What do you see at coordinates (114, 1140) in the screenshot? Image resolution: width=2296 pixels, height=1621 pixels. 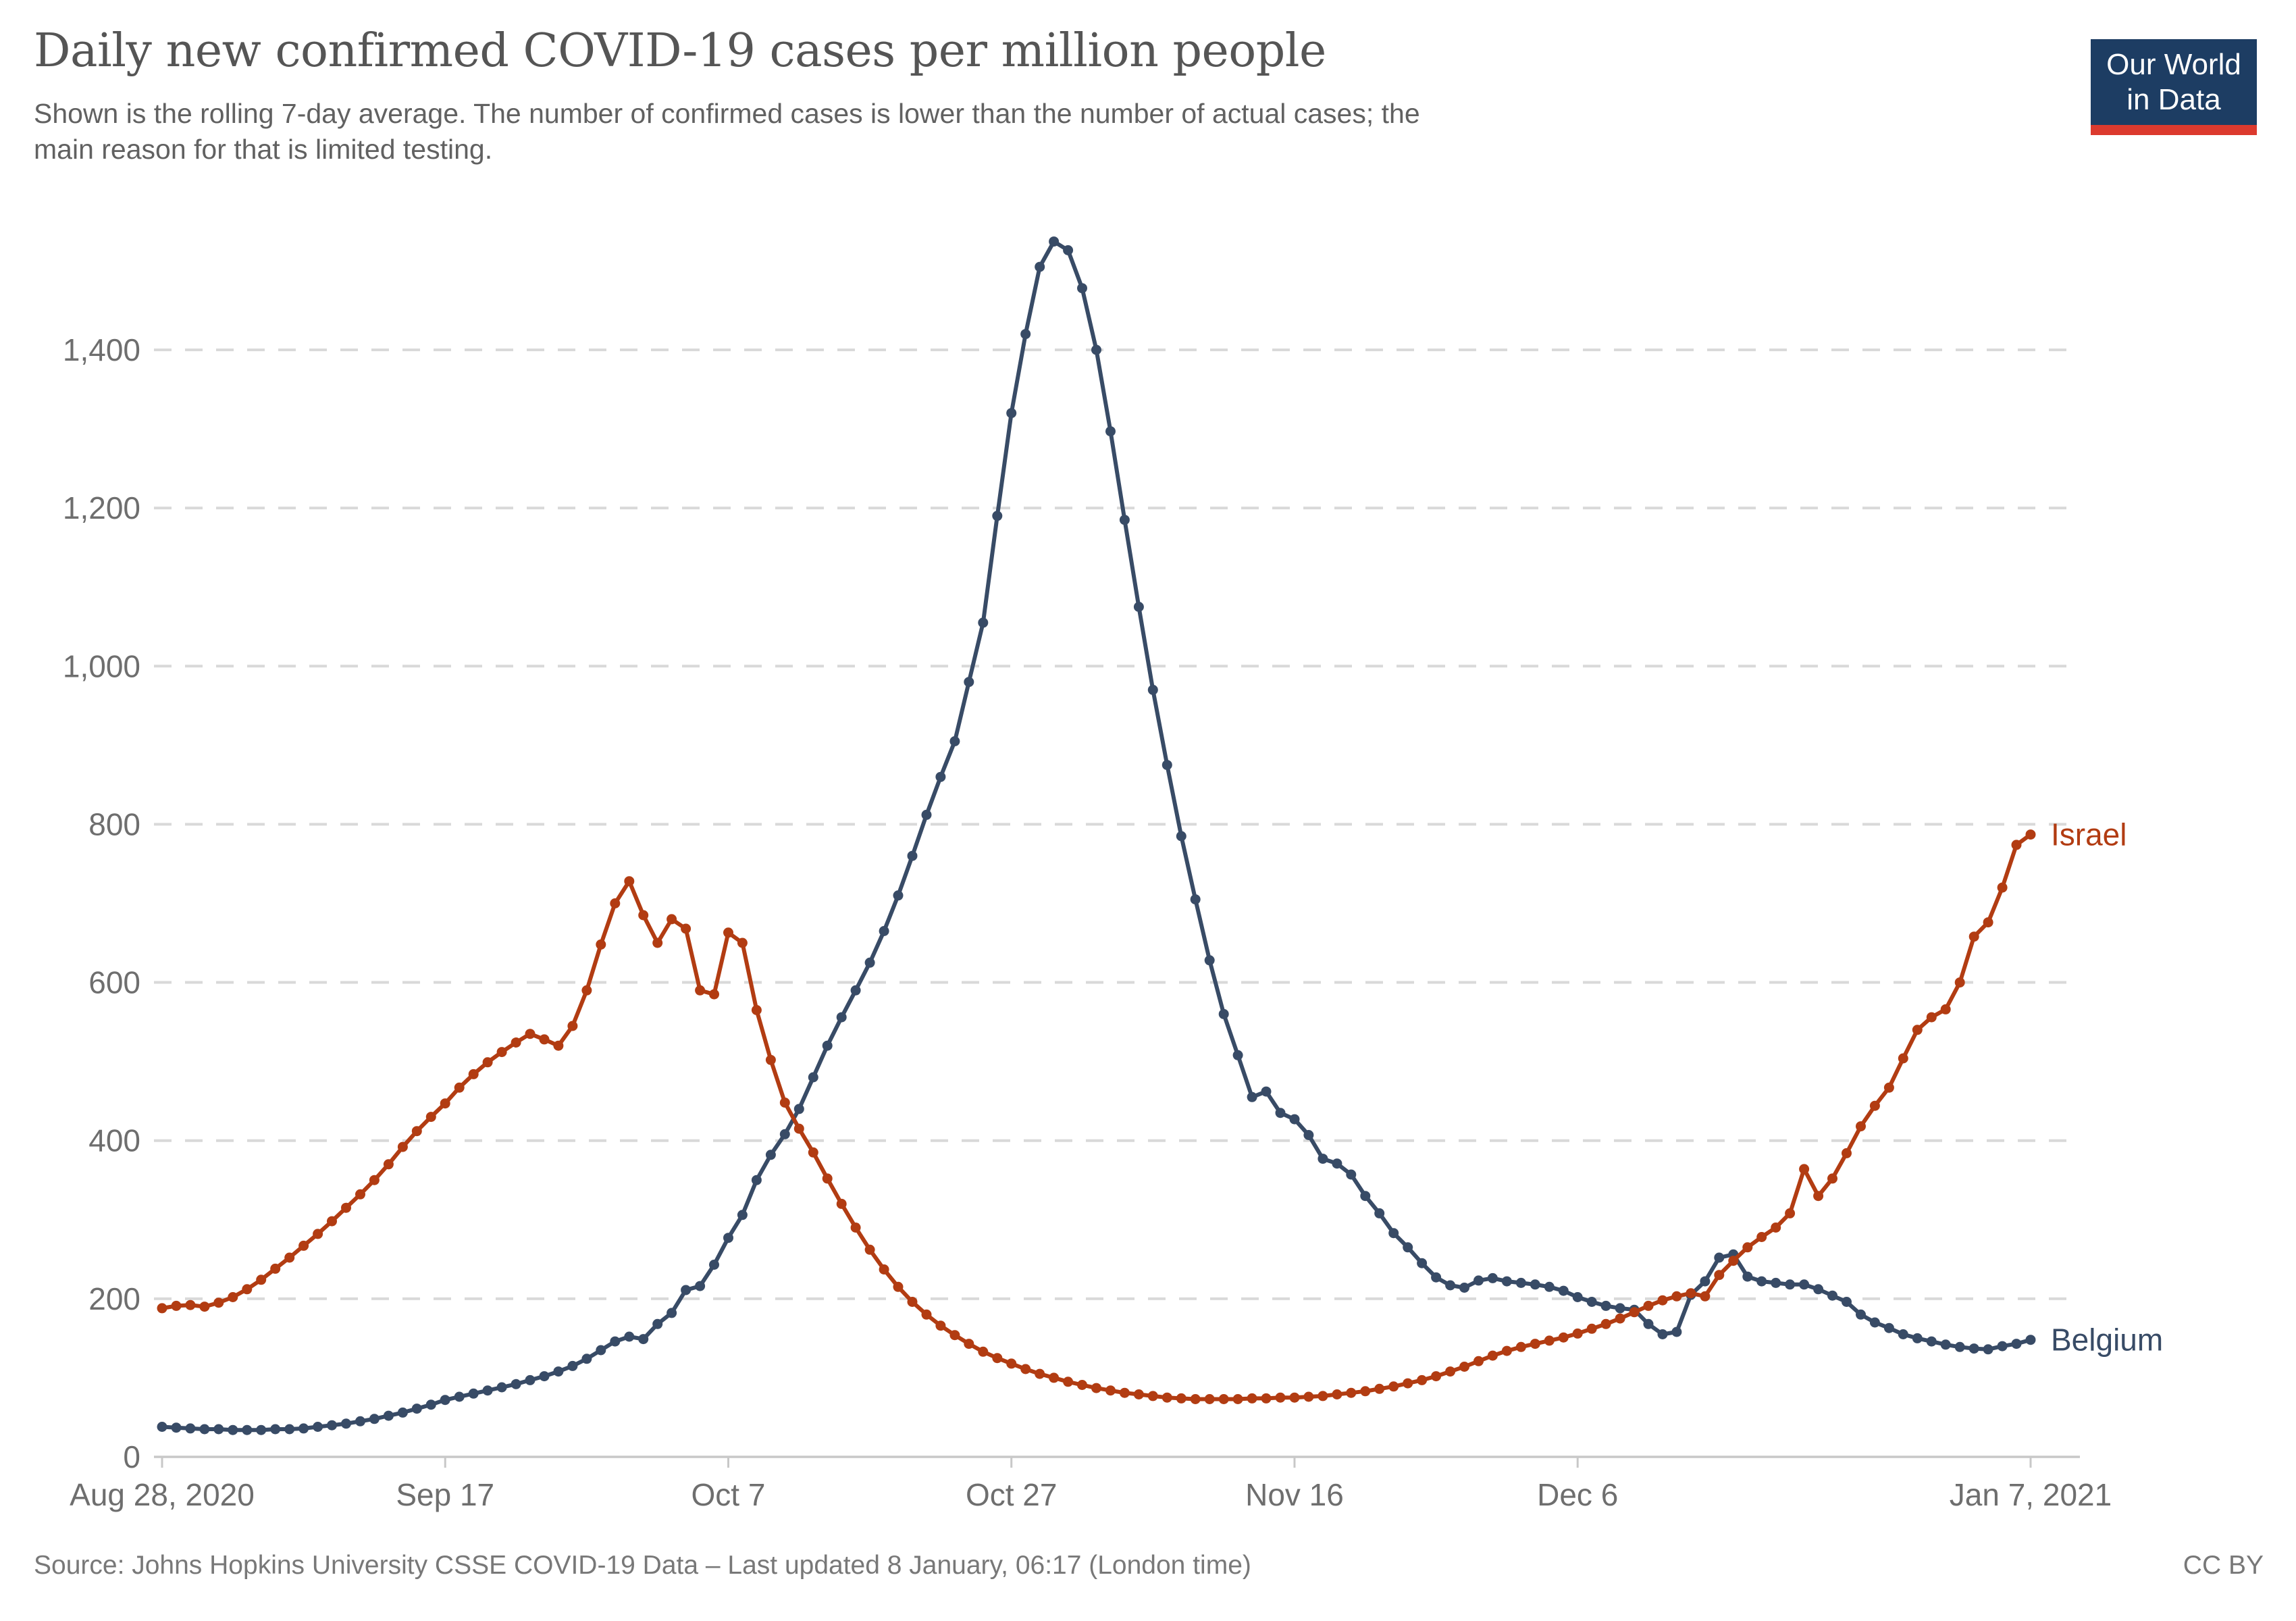 I see `y-tick-label-400: 400` at bounding box center [114, 1140].